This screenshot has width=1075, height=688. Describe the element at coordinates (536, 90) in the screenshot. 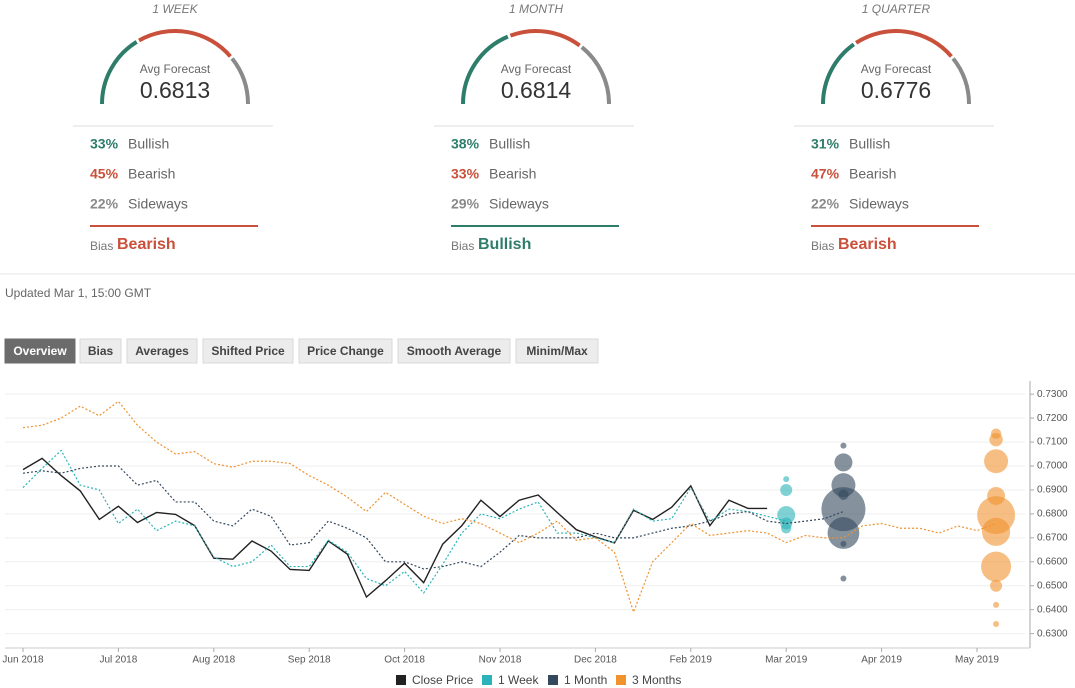

I see `avg-value: 0.6814` at that location.